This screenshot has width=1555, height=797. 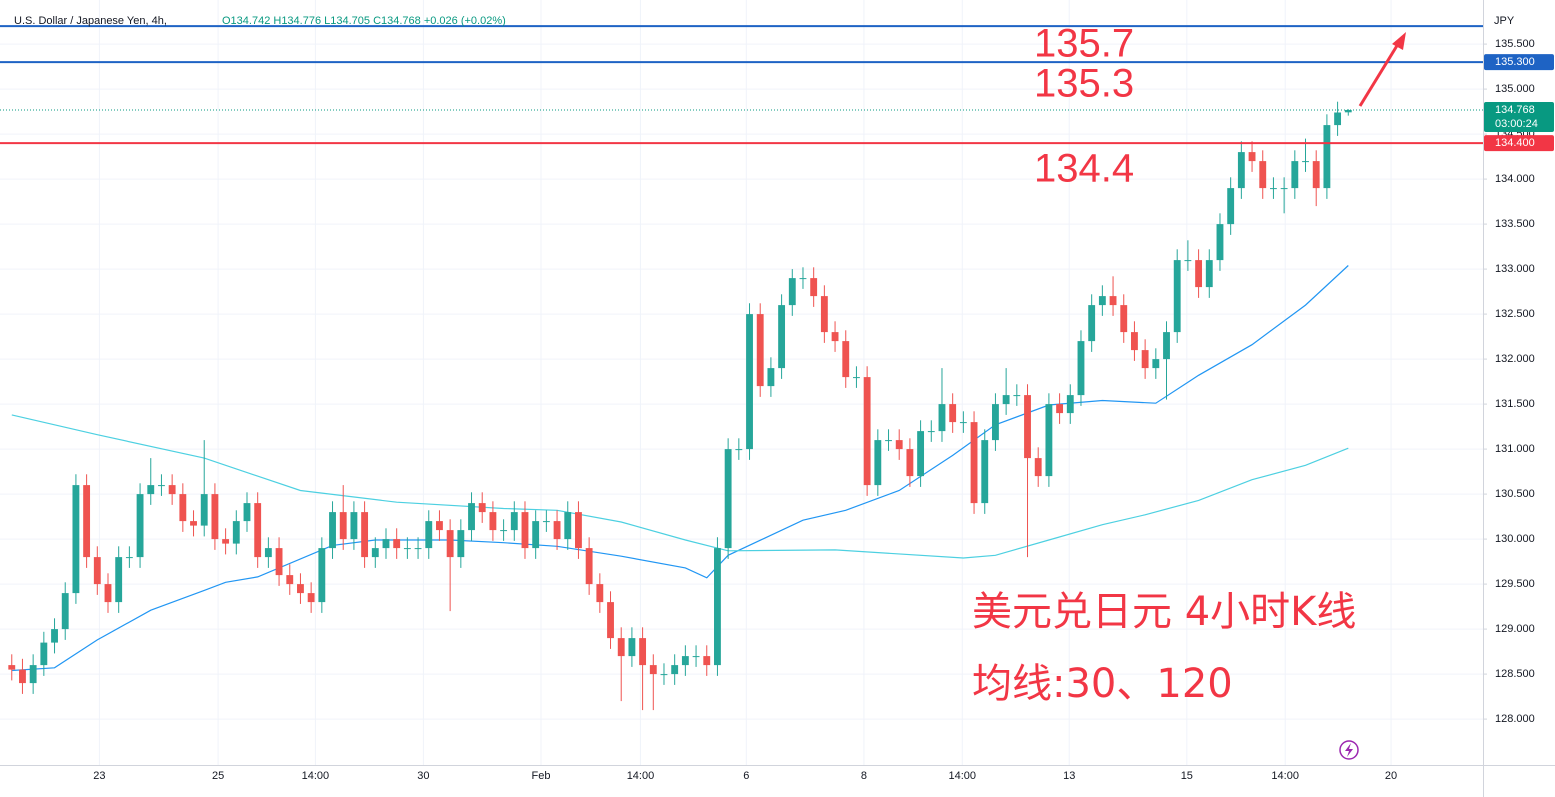 What do you see at coordinates (1515, 674) in the screenshot?
I see `y-tick-label: 128.500` at bounding box center [1515, 674].